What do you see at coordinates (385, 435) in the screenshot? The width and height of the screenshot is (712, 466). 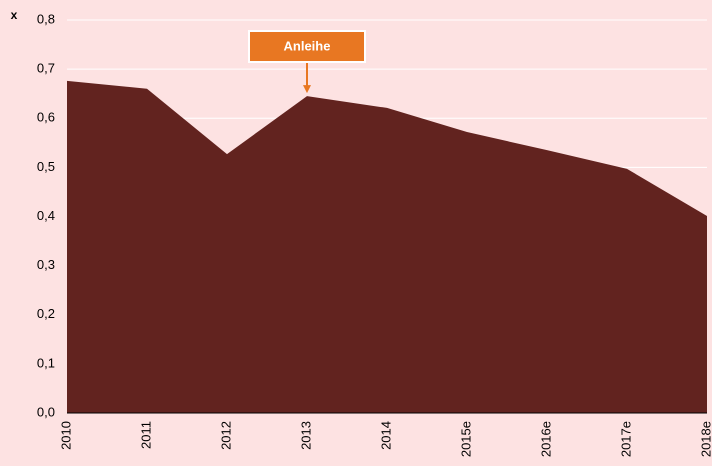 I see `x-tick-label: 2014` at bounding box center [385, 435].